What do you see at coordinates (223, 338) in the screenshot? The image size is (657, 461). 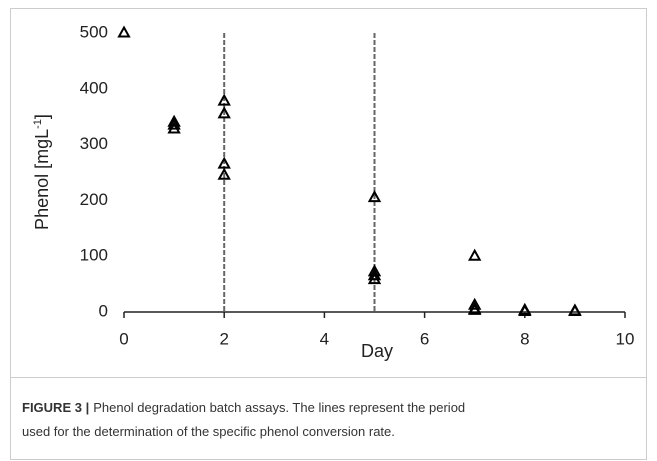 I see `x-tick-label: 2` at bounding box center [223, 338].